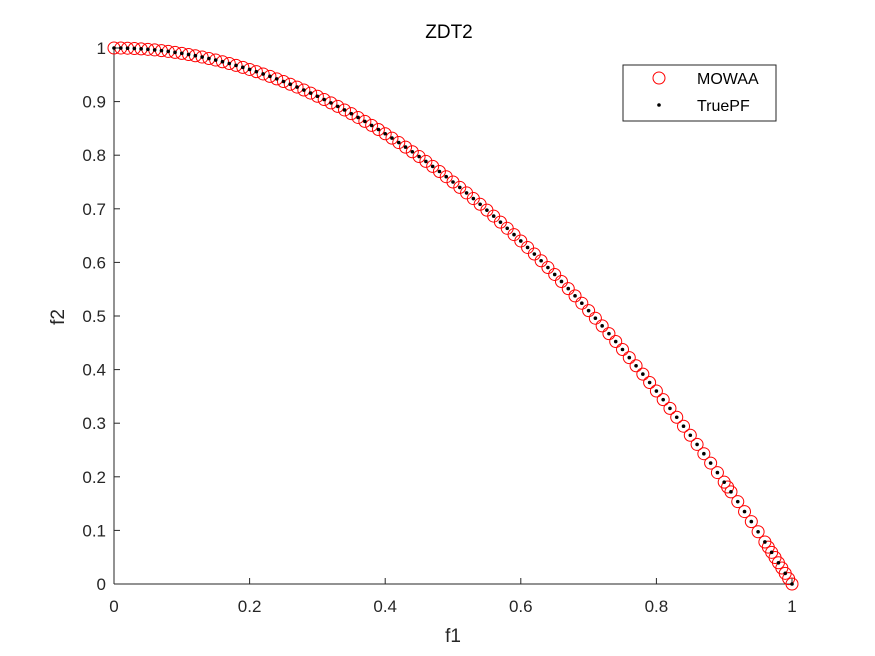 The width and height of the screenshot is (875, 656). Describe the element at coordinates (58, 317) in the screenshot. I see `y-axis-title: f2` at that location.